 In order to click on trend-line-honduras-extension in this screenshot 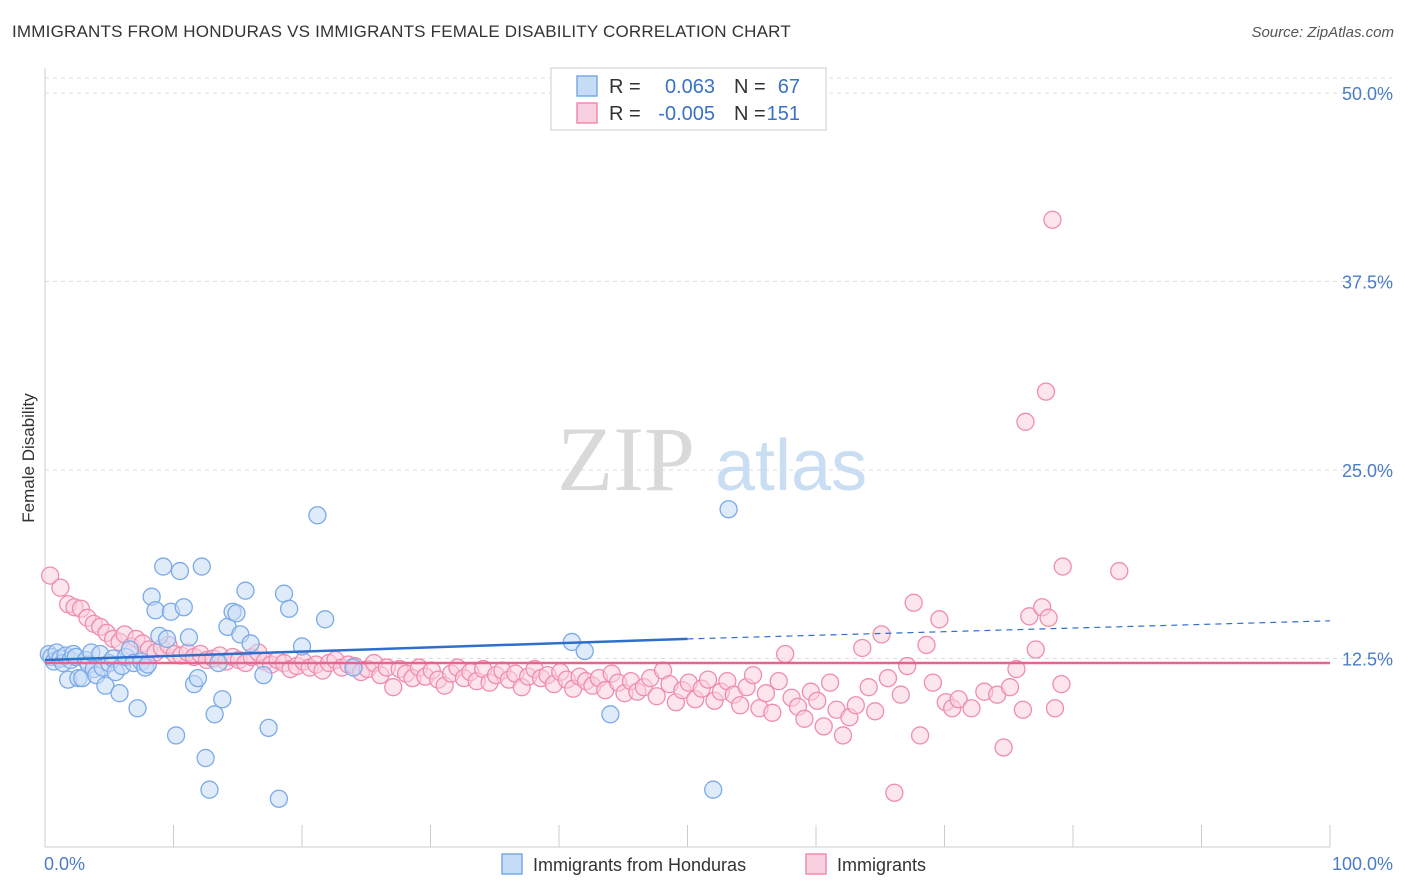, I will do `click(1009, 630)`.